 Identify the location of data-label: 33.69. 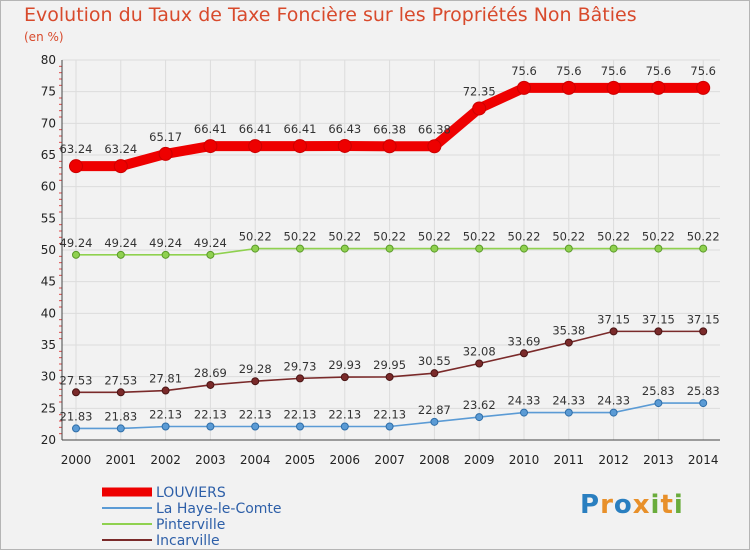
(524, 341).